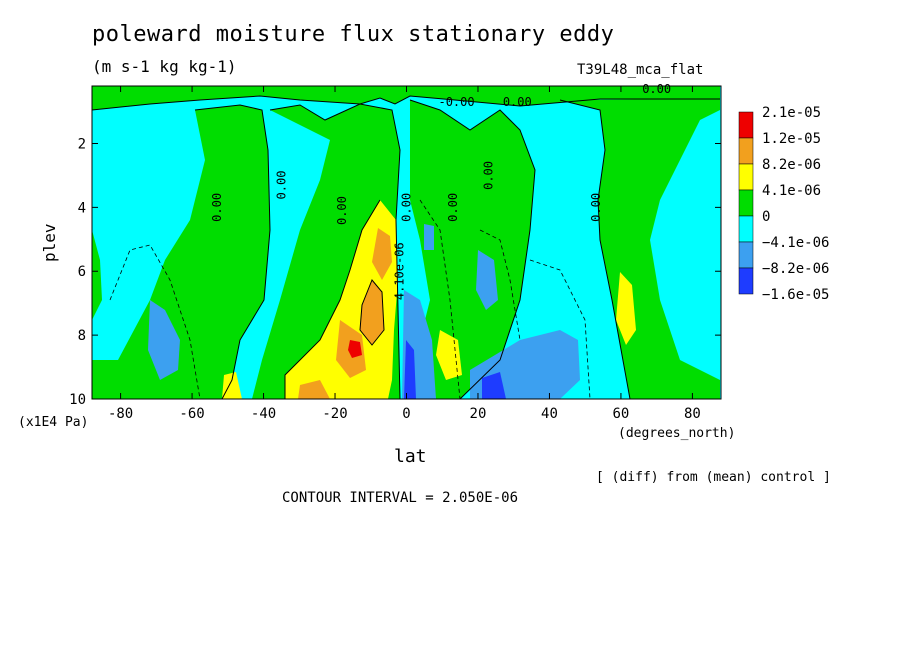 Image resolution: width=904 pixels, height=654 pixels. Describe the element at coordinates (355, 349) in the screenshot. I see `fill-region-red` at that location.